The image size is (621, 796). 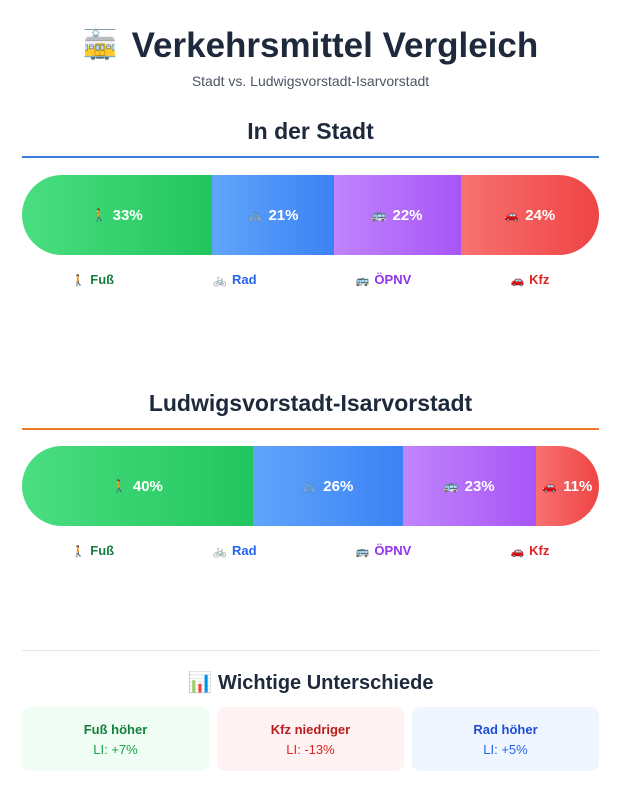 I want to click on difference-card: Fuß höher LI: +7%, so click(x=115, y=739).